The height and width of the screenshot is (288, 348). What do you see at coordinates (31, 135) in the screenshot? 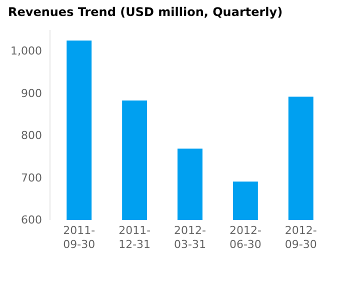
I see `y-tick-label: 800` at bounding box center [31, 135].